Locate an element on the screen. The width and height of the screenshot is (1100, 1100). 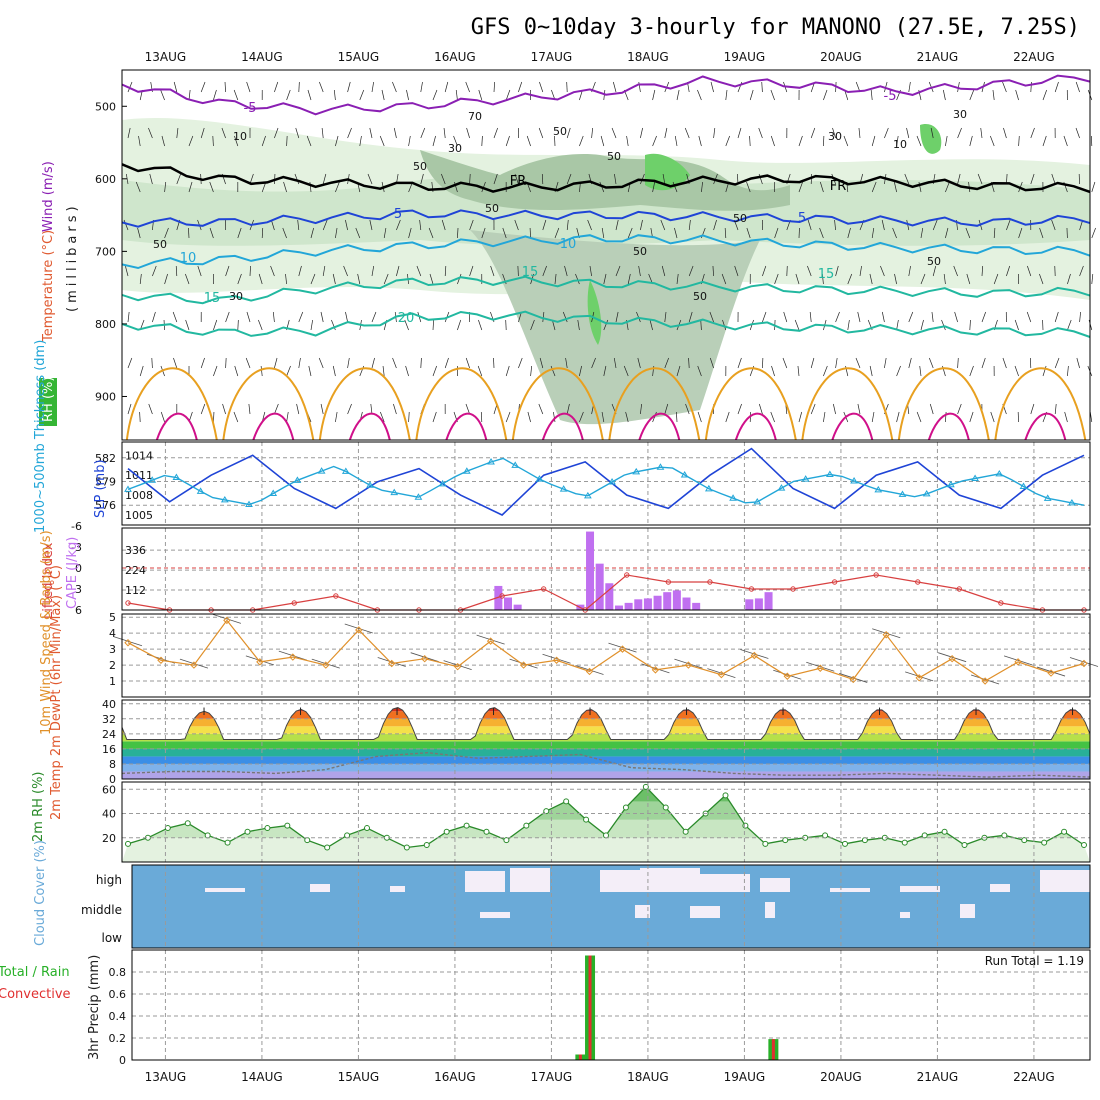
isotherm-label: 15 is located at coordinates (530, 272).